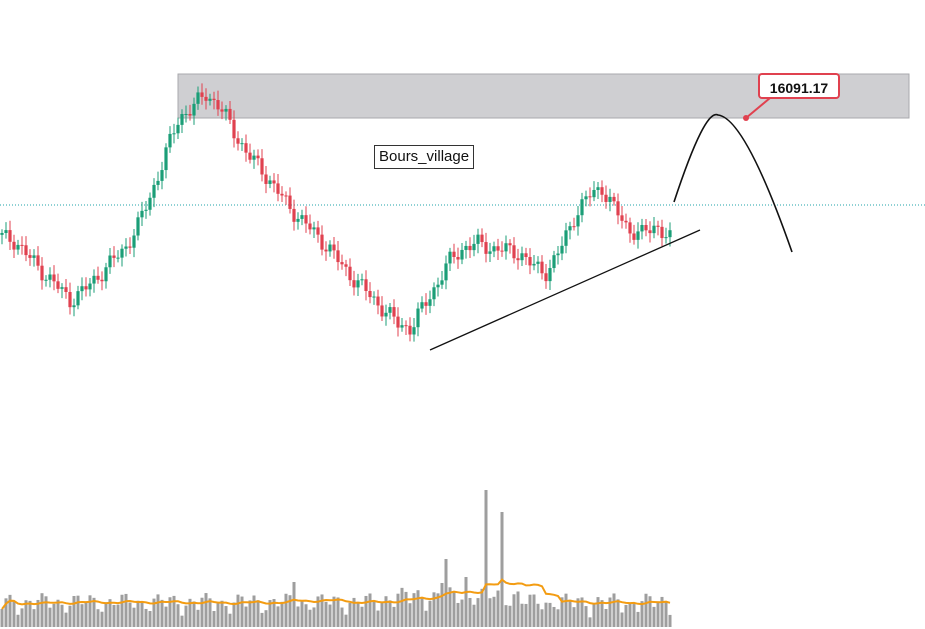 The image size is (925, 629). What do you see at coordinates (336, 594) in the screenshot?
I see `volume-moving-average` at bounding box center [336, 594].